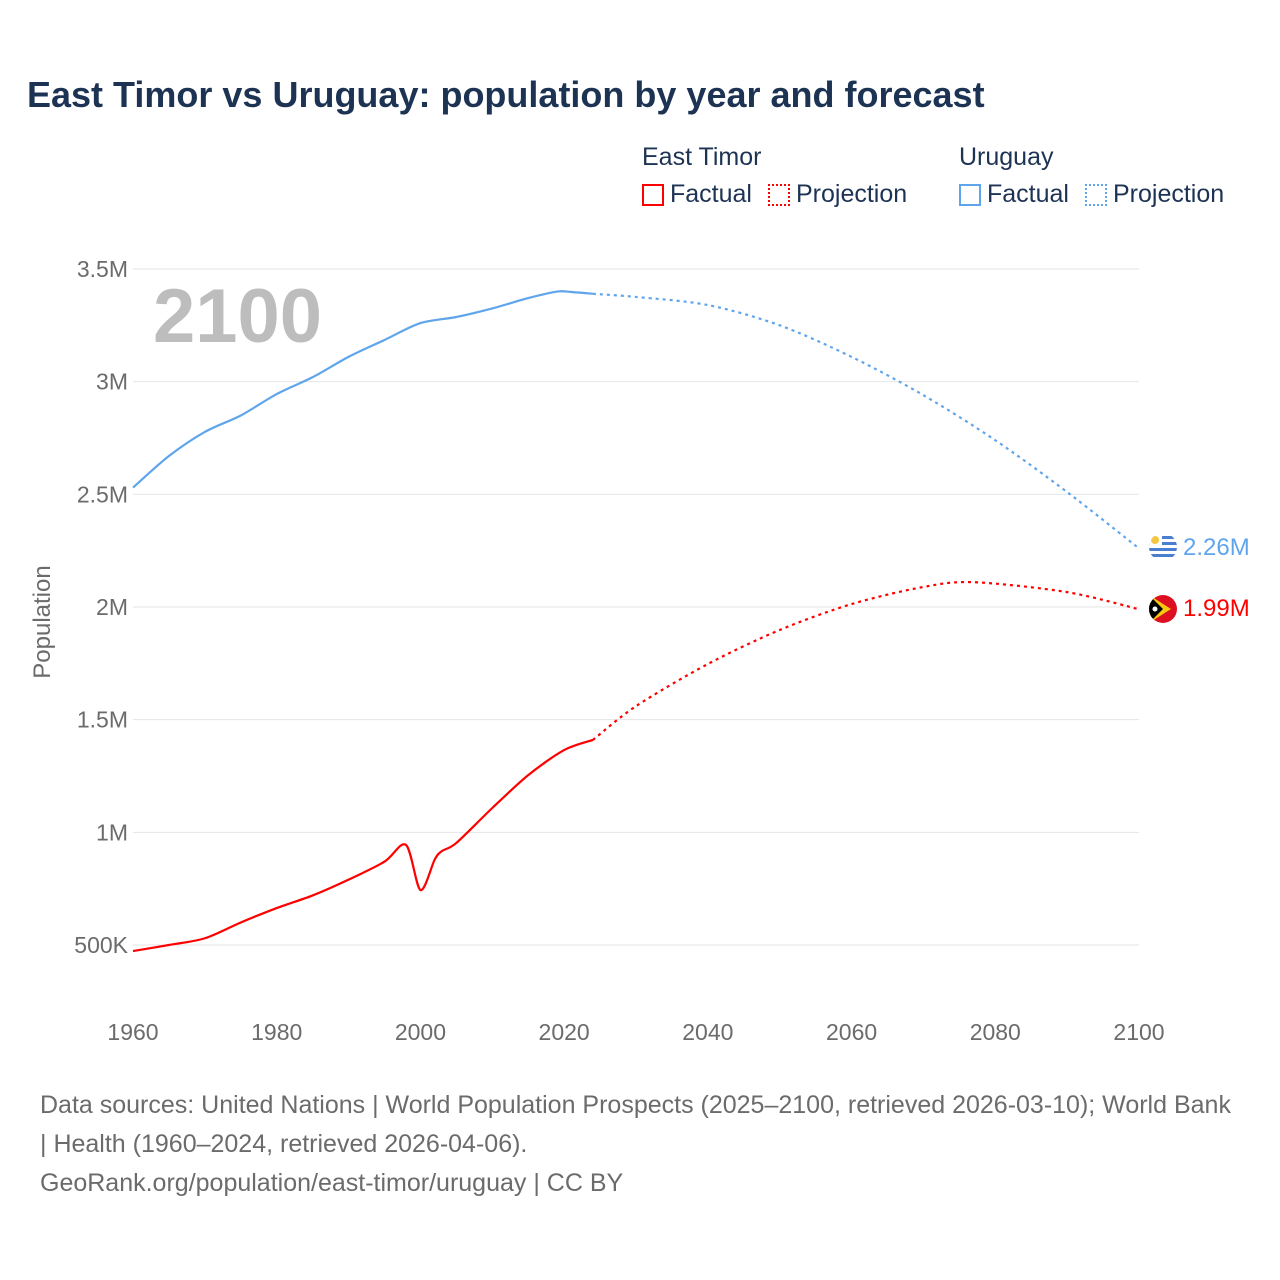  Describe the element at coordinates (1216, 608) in the screenshot. I see `east-timor-end-label: 1.99M` at that location.